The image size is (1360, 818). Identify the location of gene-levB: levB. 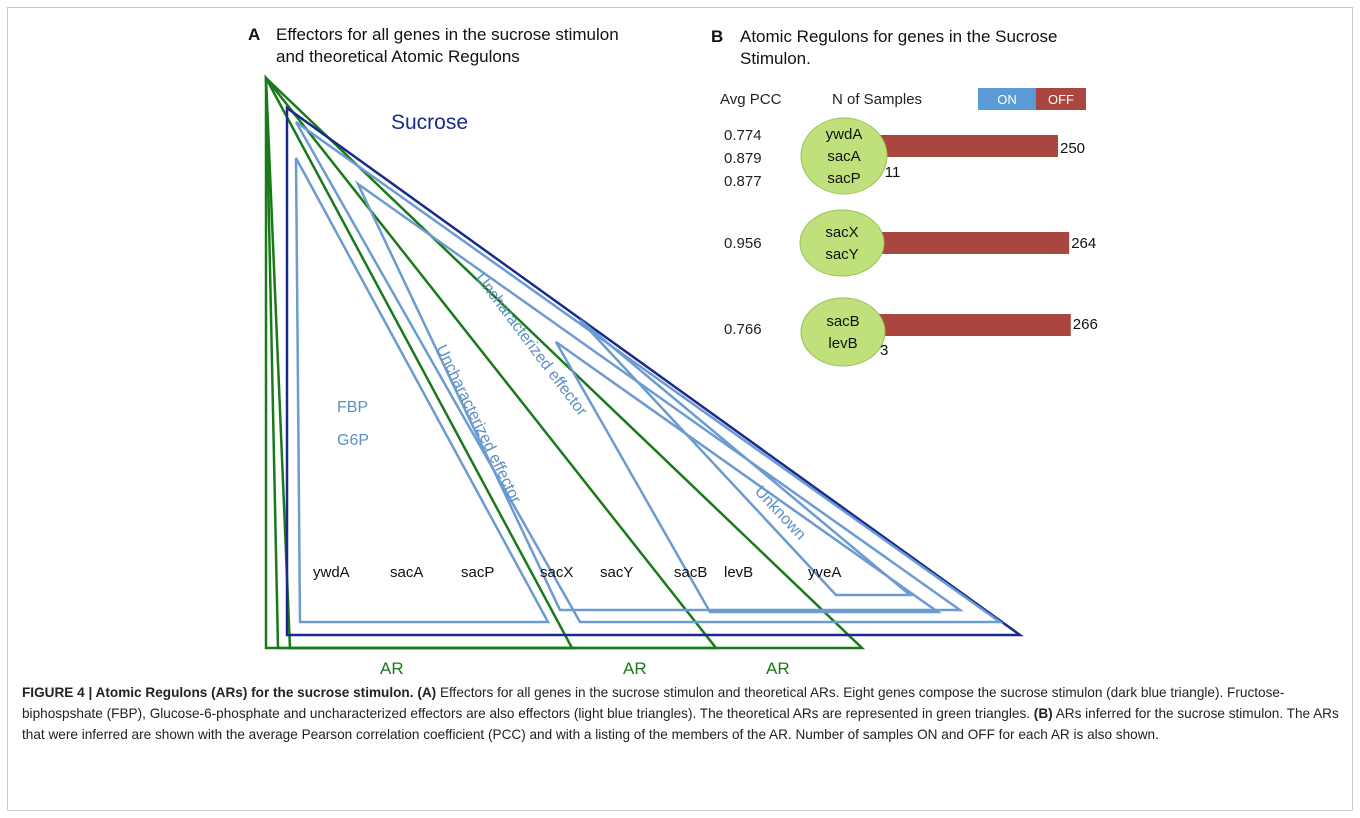
(738, 572).